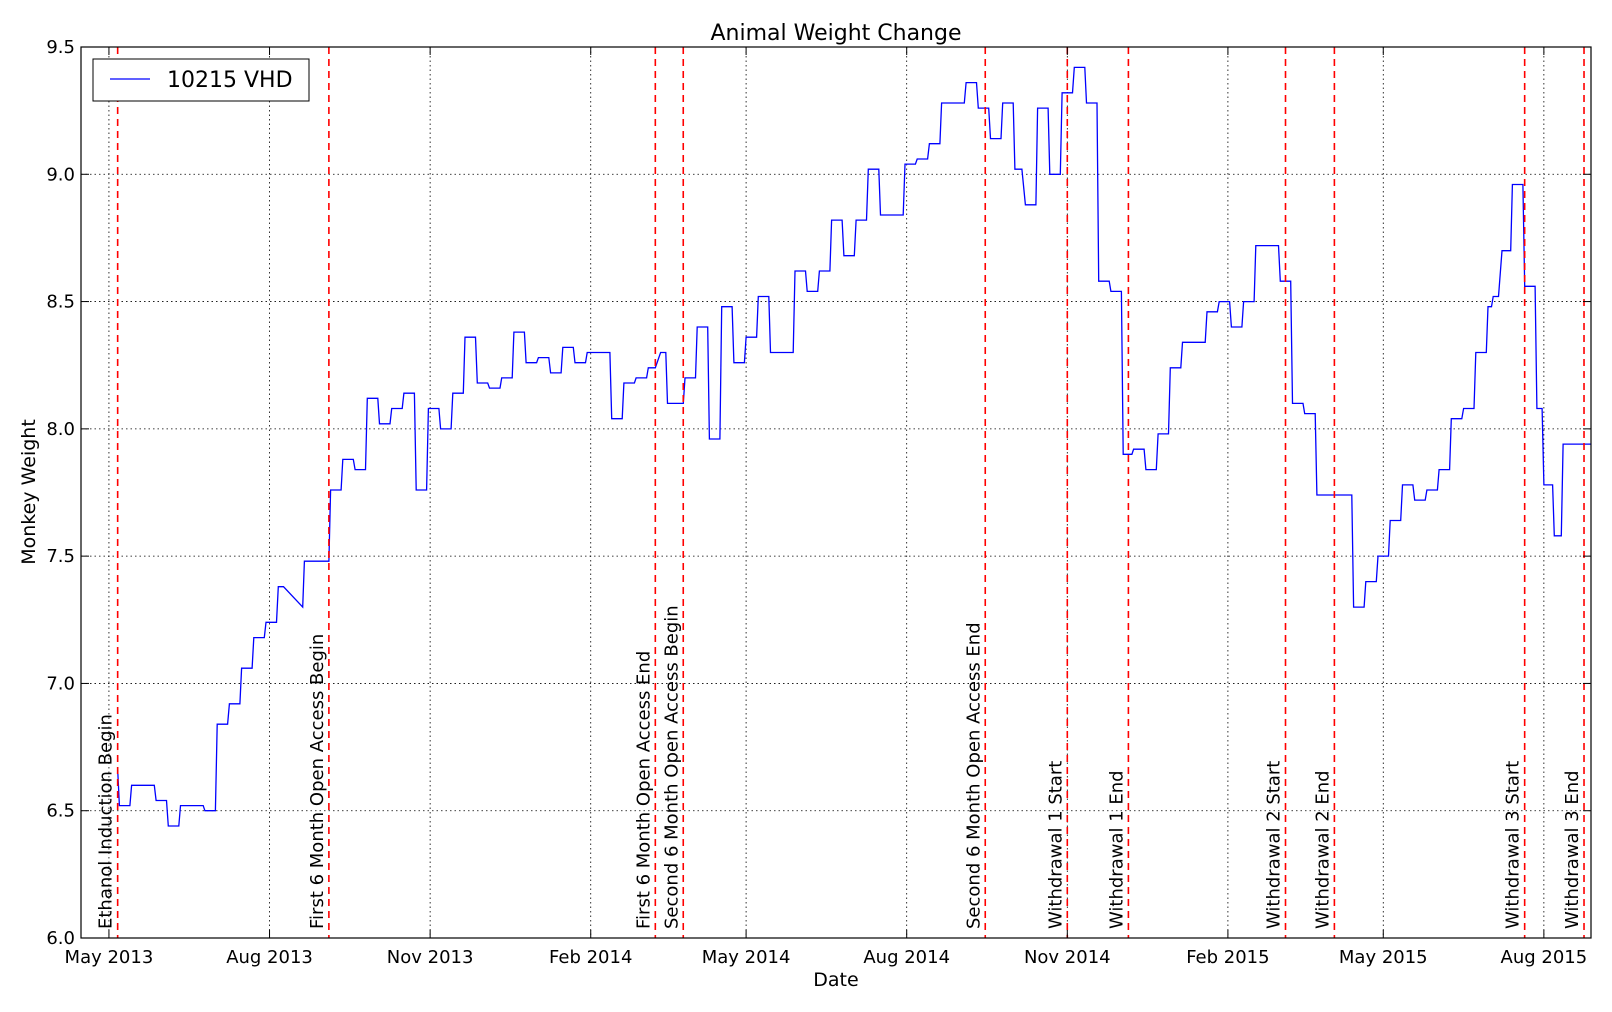 Image resolution: width=1612 pixels, height=1012 pixels. Describe the element at coordinates (1513, 845) in the screenshot. I see `event-label: Withdrawal 3 Start` at that location.